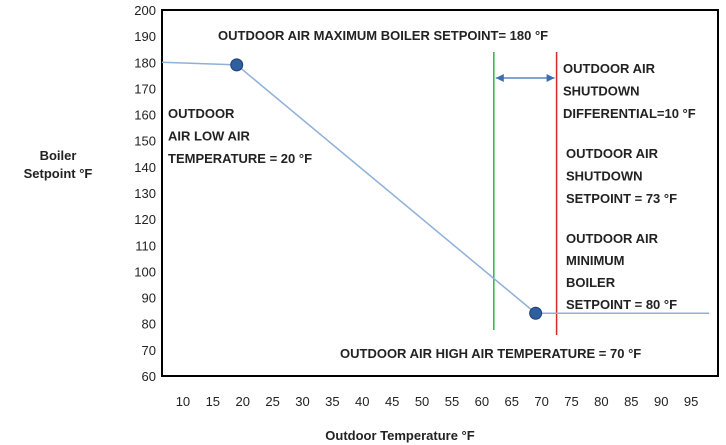 This screenshot has width=726, height=445. What do you see at coordinates (145, 62) in the screenshot?
I see `y-tick-label: 180` at bounding box center [145, 62].